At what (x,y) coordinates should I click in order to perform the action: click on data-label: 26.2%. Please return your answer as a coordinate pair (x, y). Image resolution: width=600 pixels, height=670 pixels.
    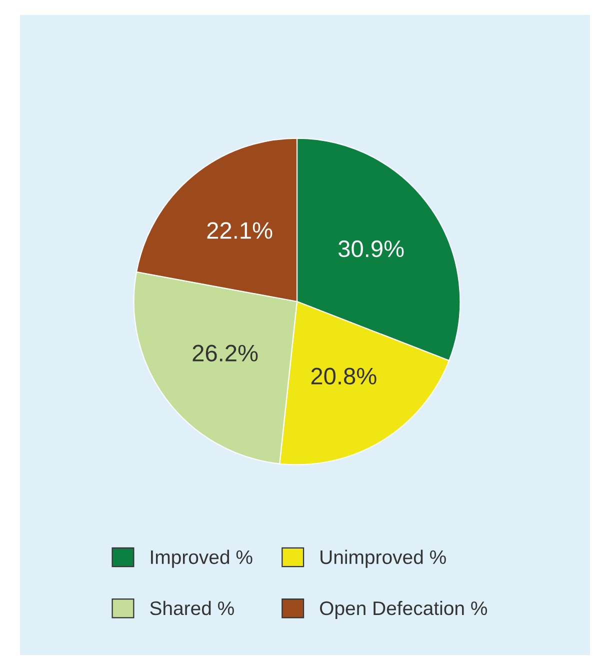
    Looking at the image, I should click on (225, 353).